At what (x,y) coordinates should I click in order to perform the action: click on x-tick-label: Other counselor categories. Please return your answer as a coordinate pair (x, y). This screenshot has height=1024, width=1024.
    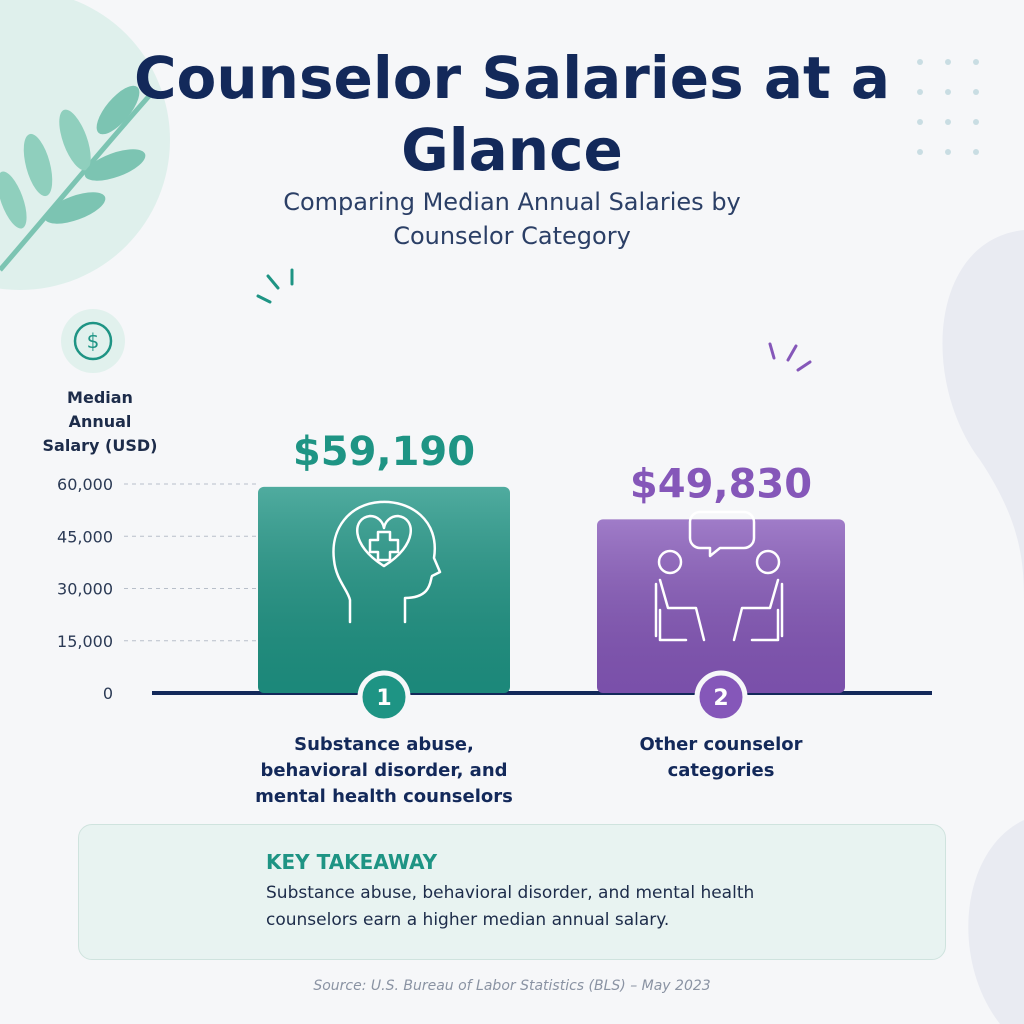
    Looking at the image, I should click on (721, 757).